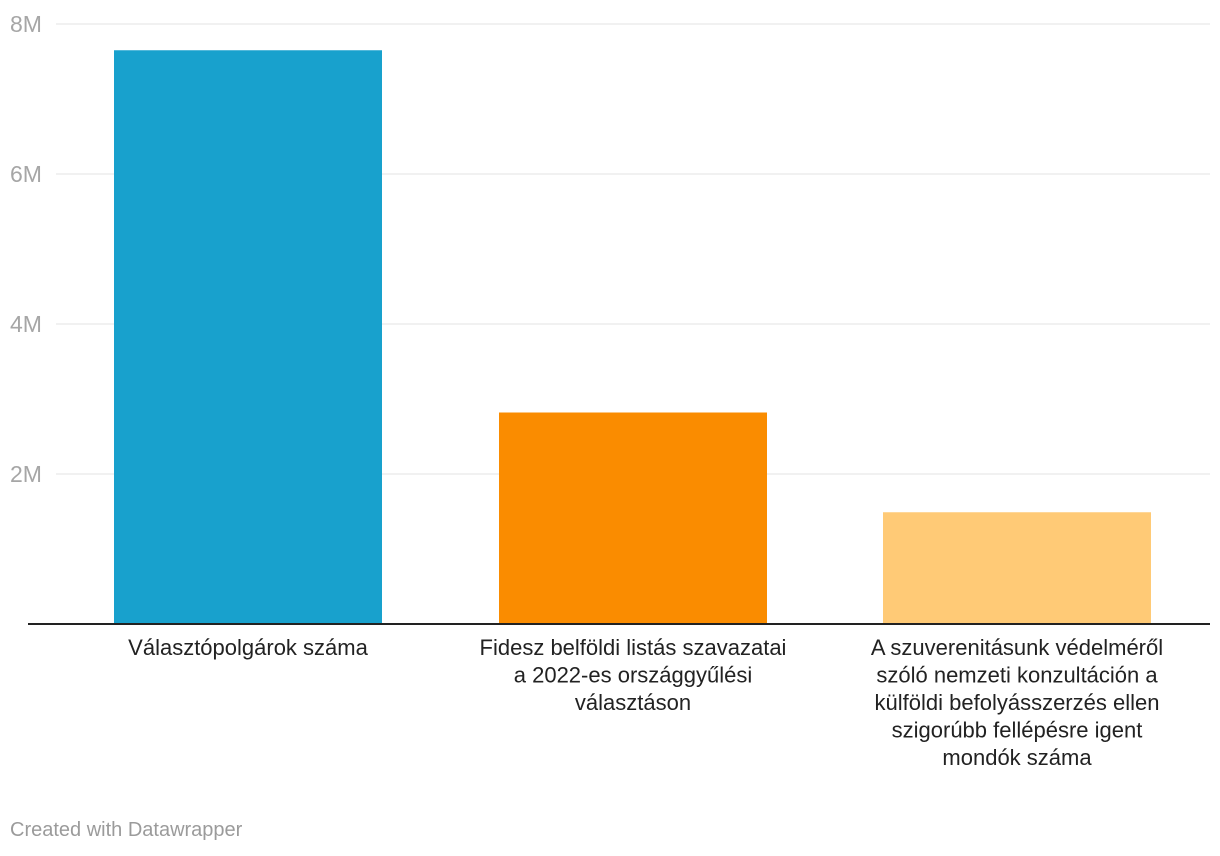 The height and width of the screenshot is (856, 1220). I want to click on x-category-label-line: Választópolgárok száma, so click(248, 647).